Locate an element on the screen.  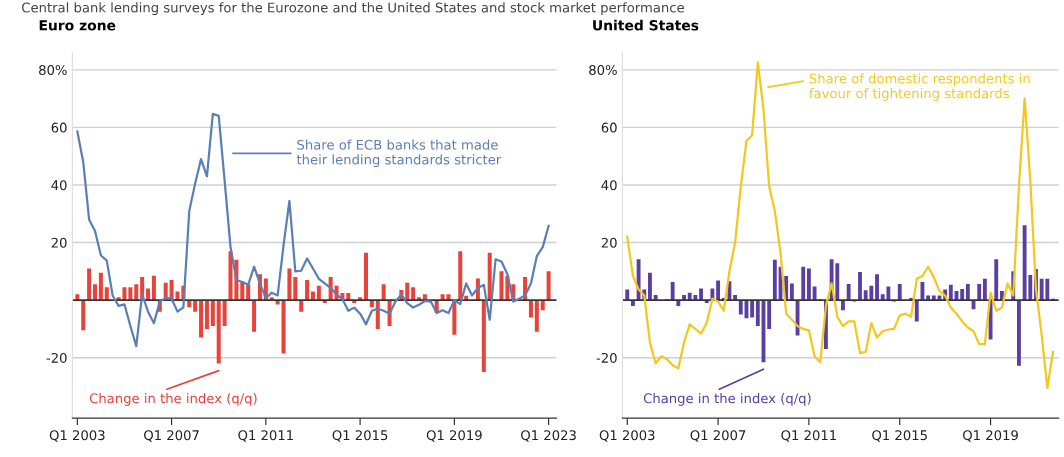
legend-label: Share of domestic respondents in favour of tightening standards is located at coordinates (919, 87).